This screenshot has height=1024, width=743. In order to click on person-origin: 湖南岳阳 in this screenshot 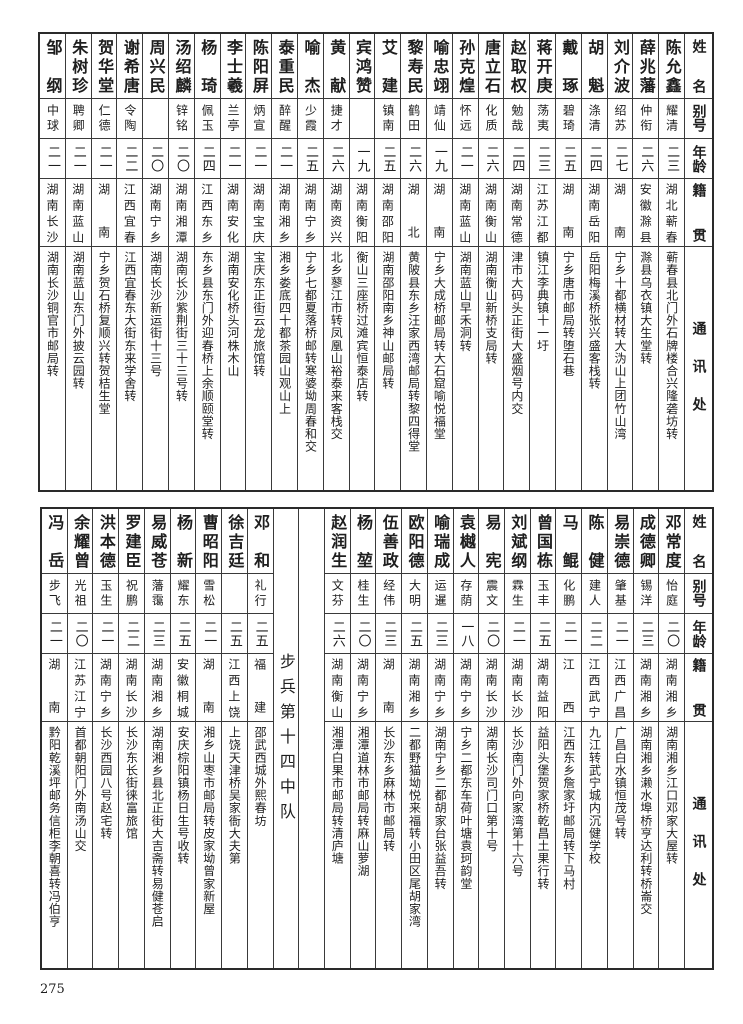, I will do `click(593, 215)`.